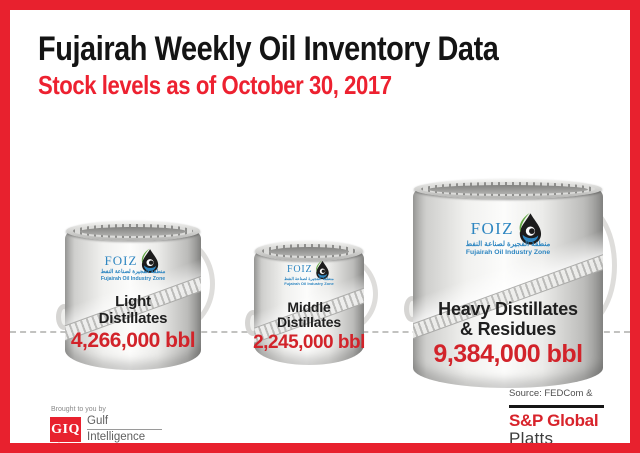 The width and height of the screenshot is (640, 453). Describe the element at coordinates (78, 409) in the screenshot. I see `brought-to-you-by-label: Brought to you by` at that location.